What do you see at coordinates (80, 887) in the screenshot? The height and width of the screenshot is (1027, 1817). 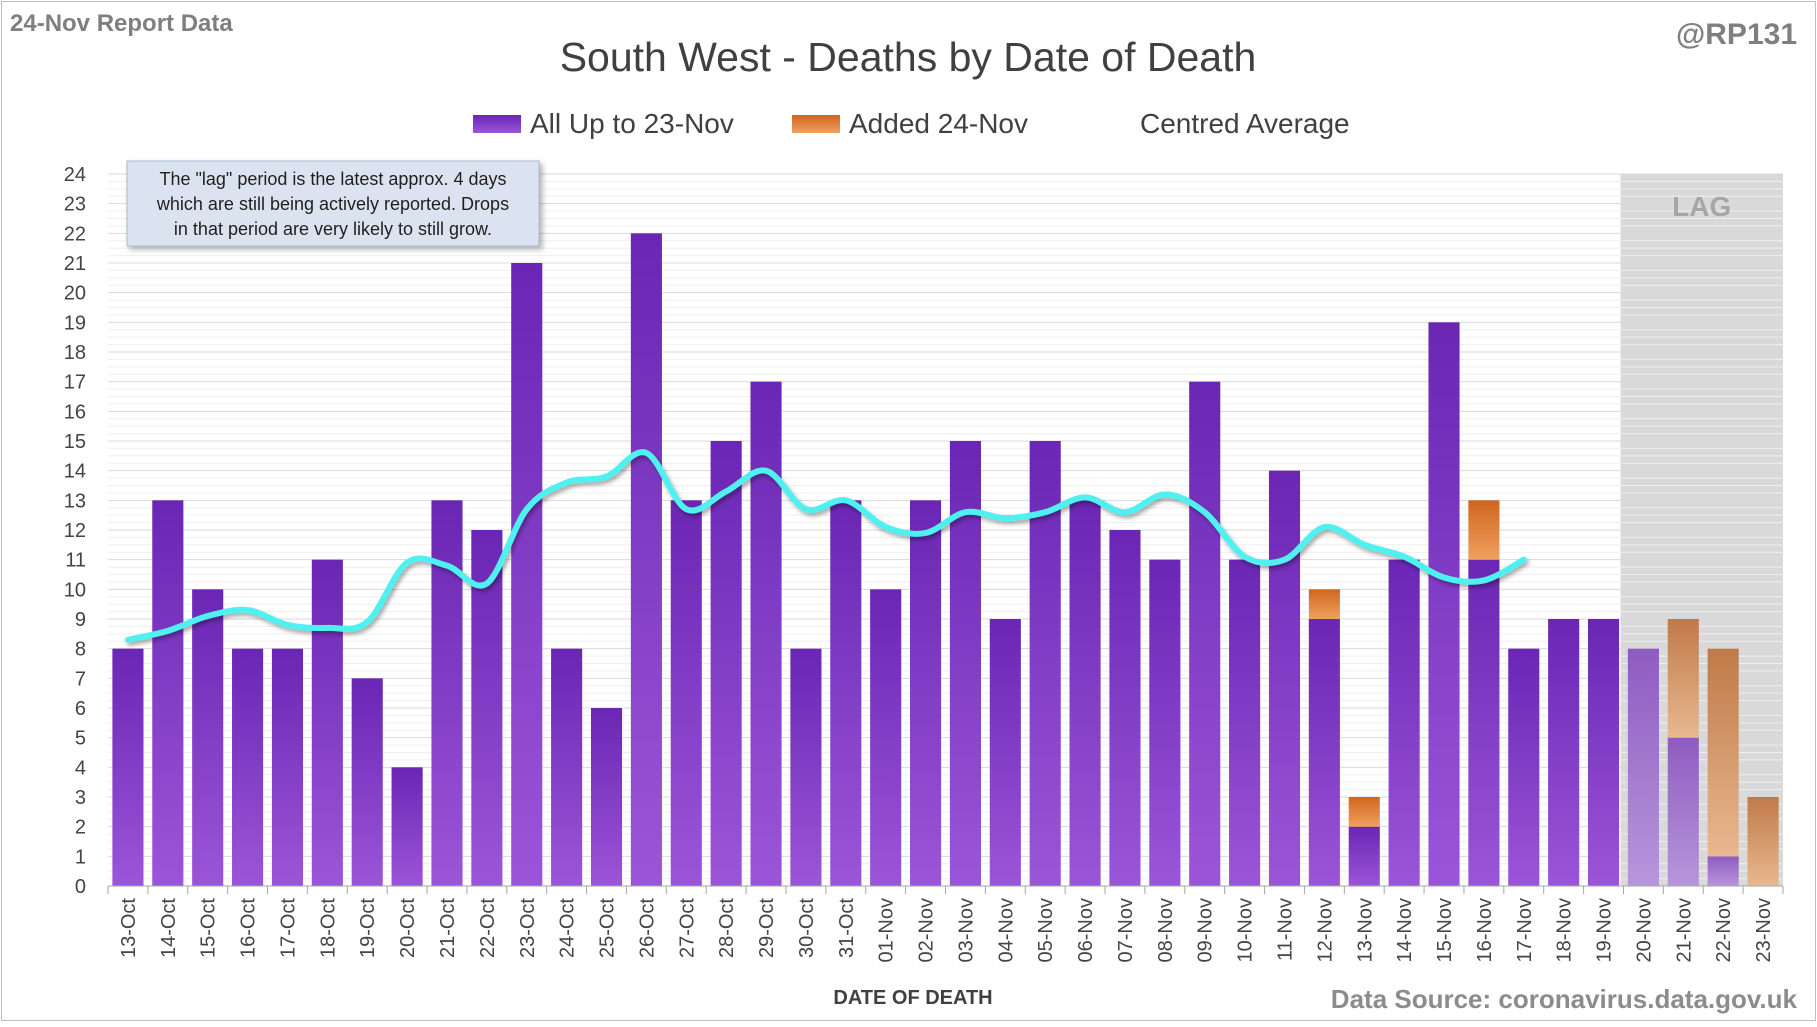 I see `y-tick-label: 0` at bounding box center [80, 887].